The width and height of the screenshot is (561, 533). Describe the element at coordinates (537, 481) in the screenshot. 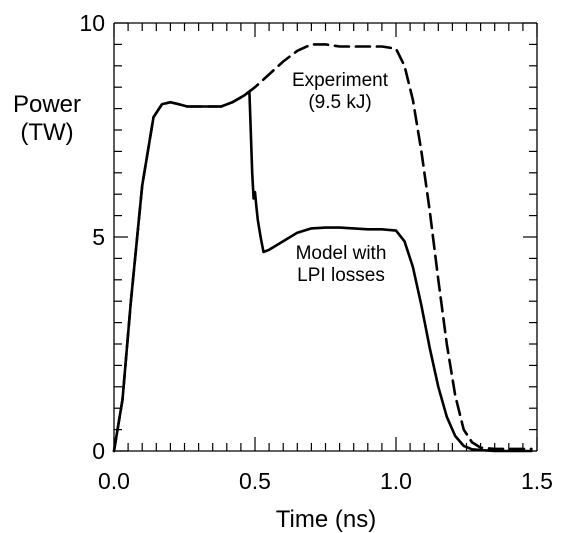

I see `x-tick-label: 1.5` at that location.